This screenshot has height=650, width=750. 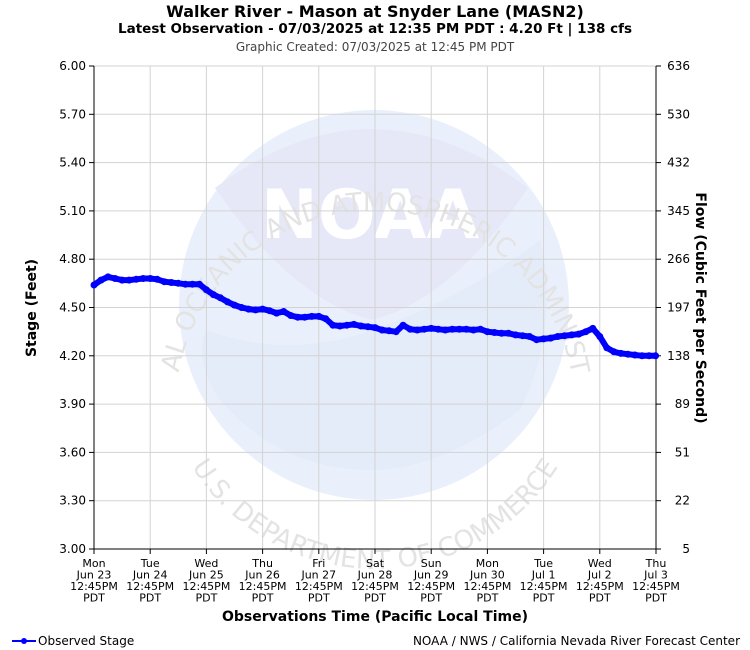 I want to click on y2-tick-label: 432, so click(x=678, y=163).